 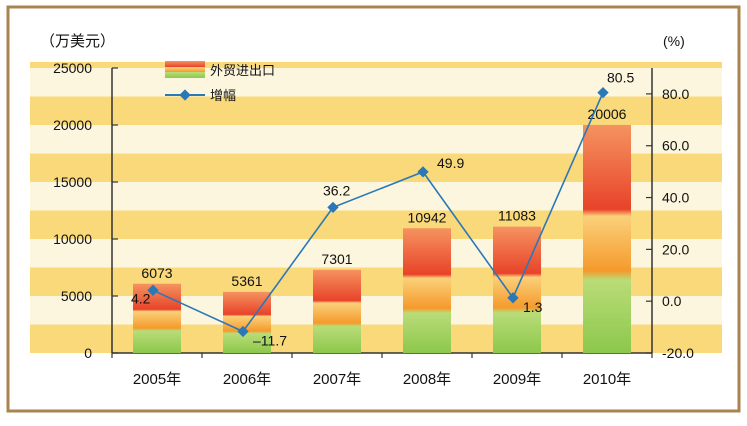 I want to click on right-tick-label: 80.0, so click(x=675, y=94).